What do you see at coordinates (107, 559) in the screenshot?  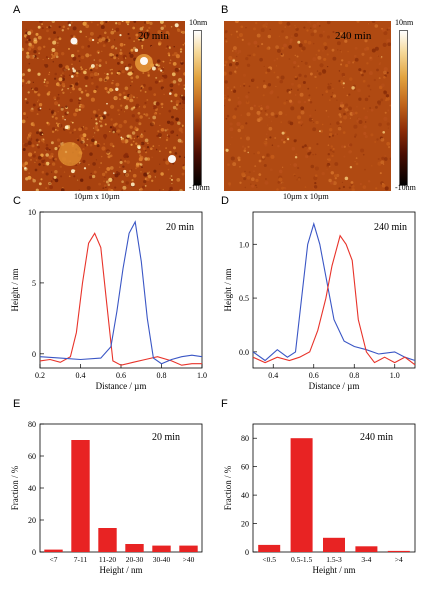 I see `category-label: 11-20` at bounding box center [107, 559].